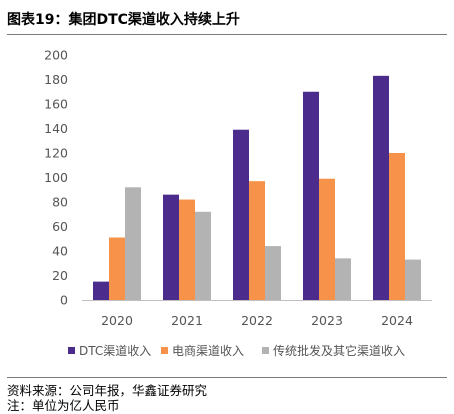  What do you see at coordinates (60, 275) in the screenshot?
I see `y-tick-label: 20` at bounding box center [60, 275].